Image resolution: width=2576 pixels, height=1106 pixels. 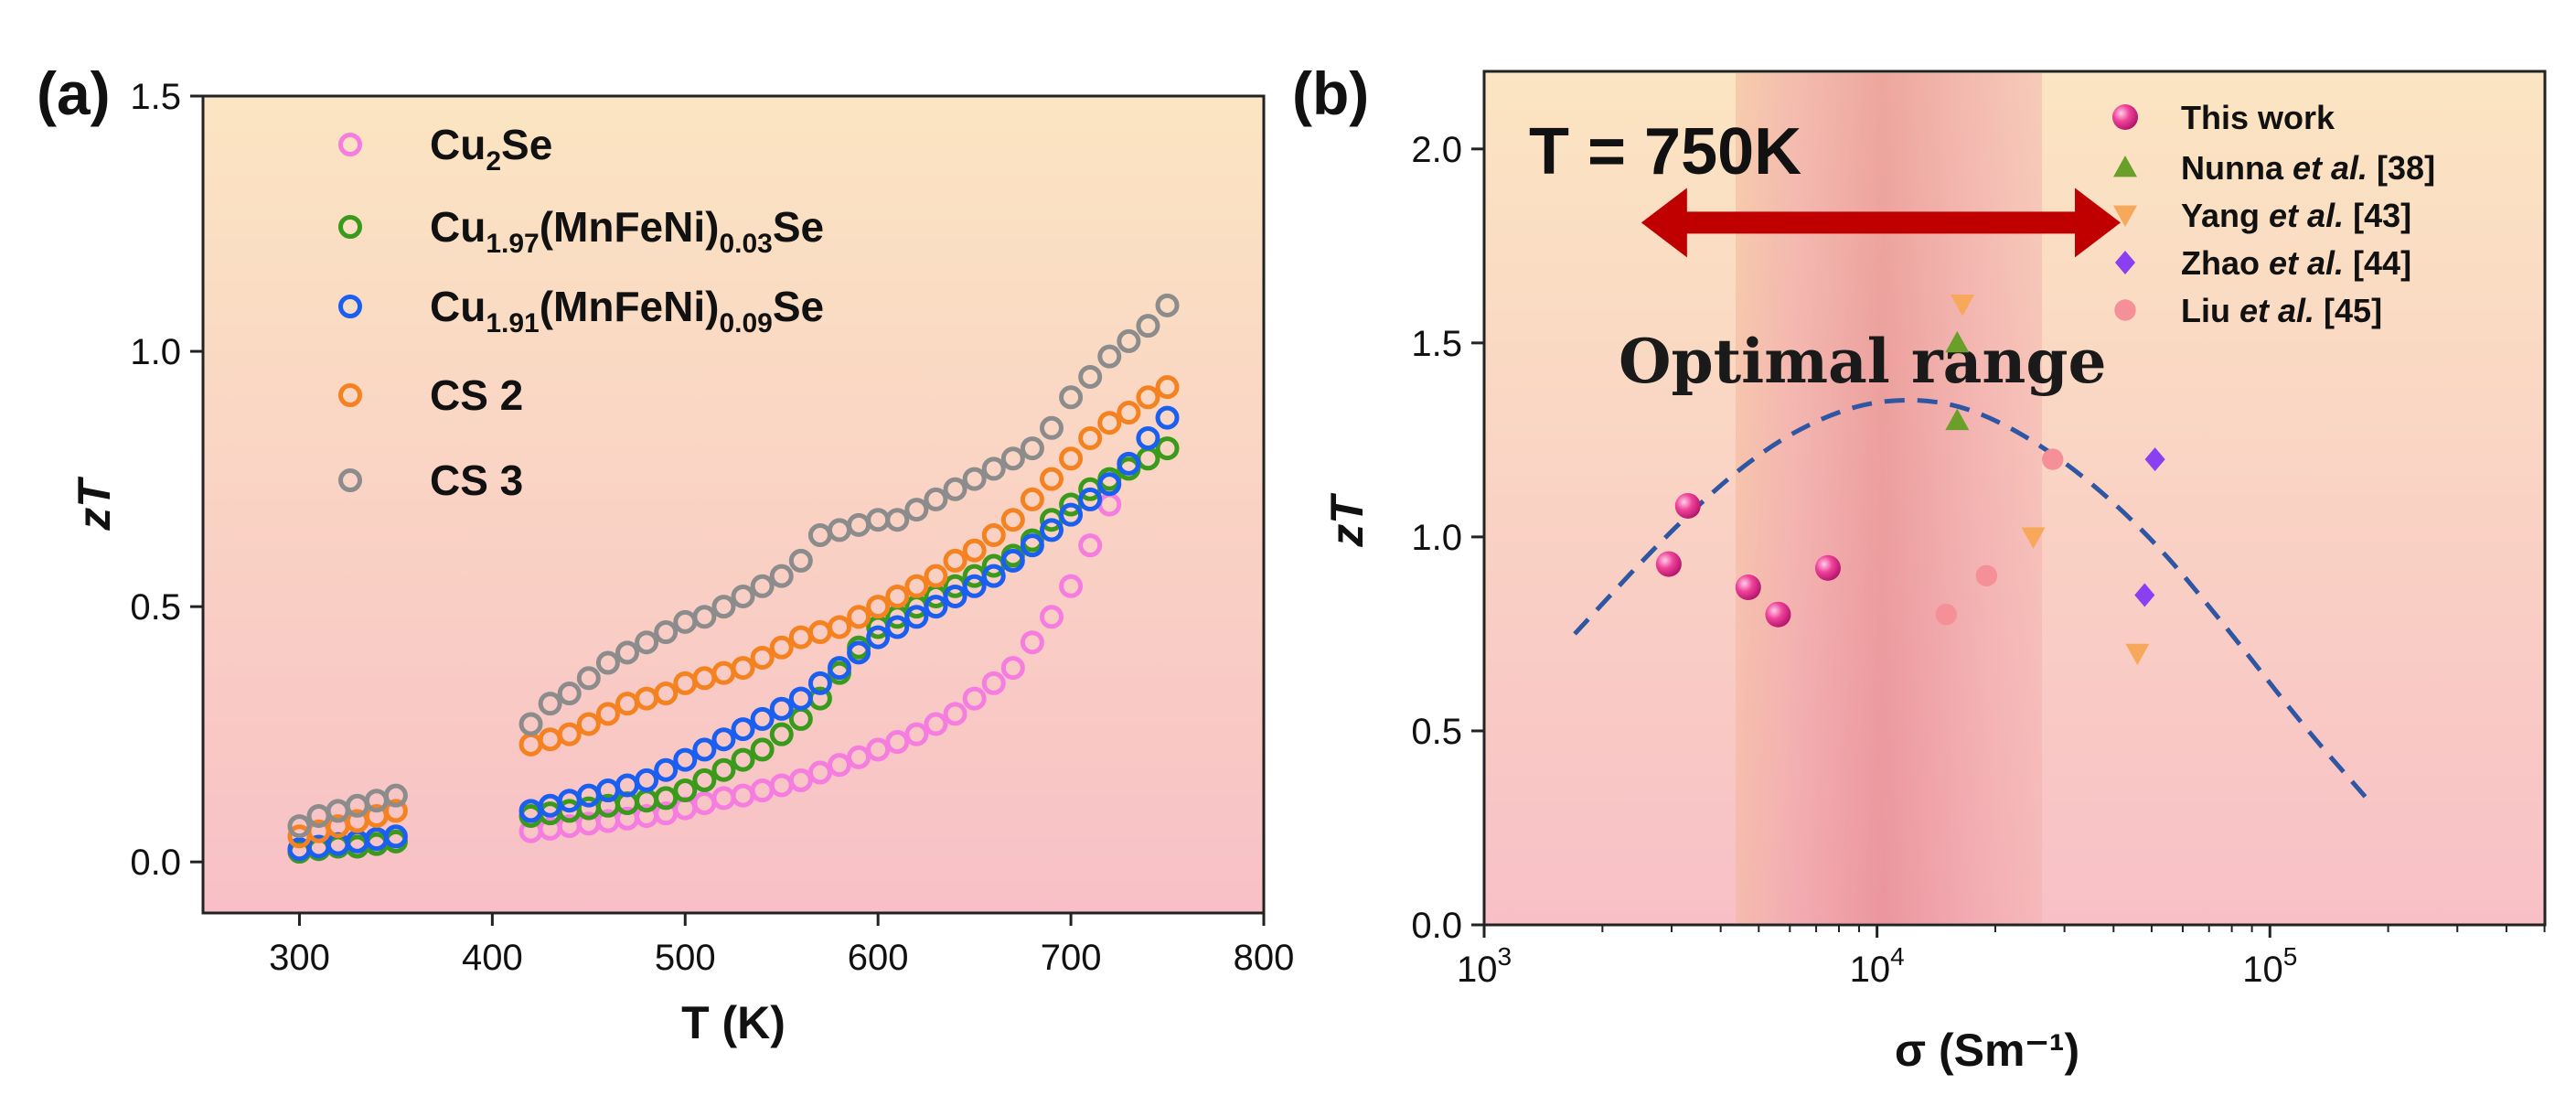 I want to click on x-tick-label: 10³, so click(x=1484, y=966).